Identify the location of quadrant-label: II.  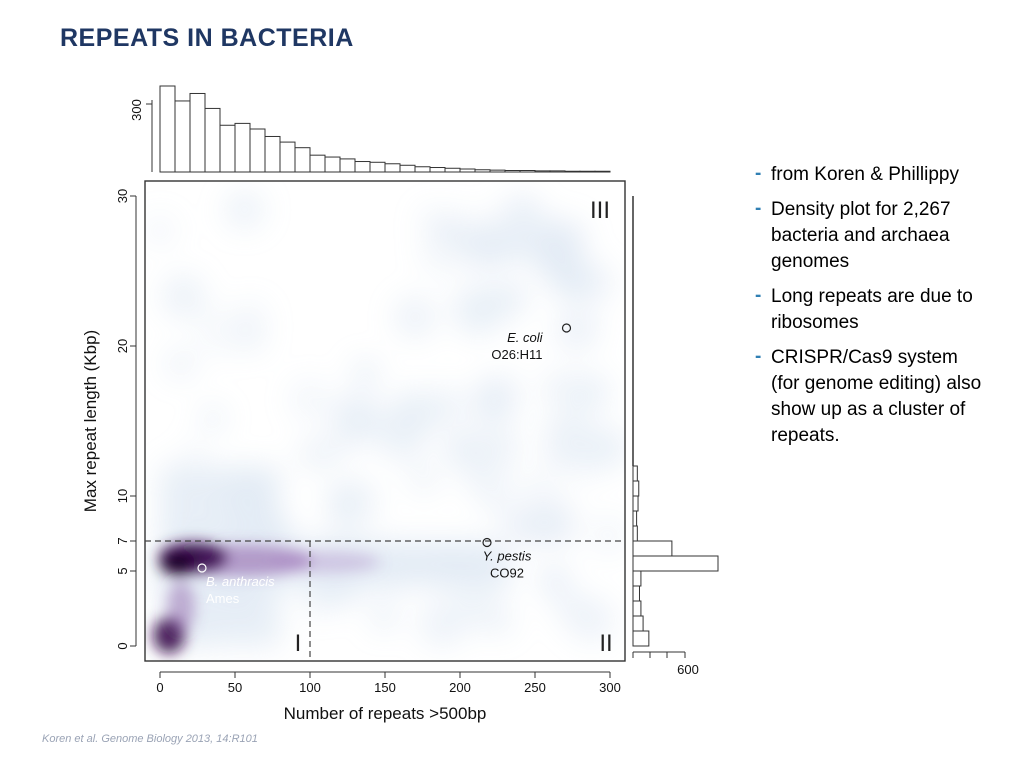
(605, 643).